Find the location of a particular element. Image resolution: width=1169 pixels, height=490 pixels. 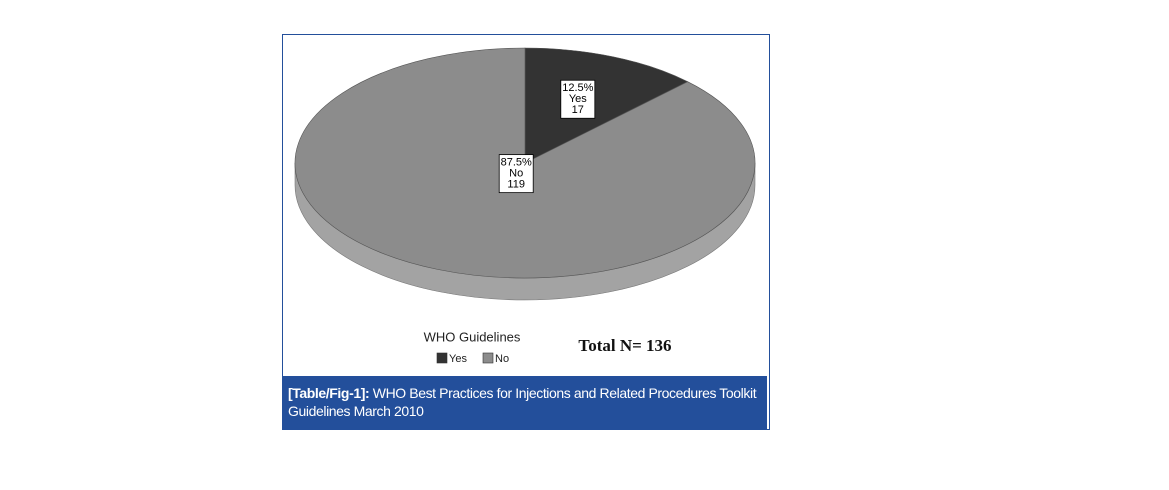

data-label-percent: 12.5% is located at coordinates (577, 88).